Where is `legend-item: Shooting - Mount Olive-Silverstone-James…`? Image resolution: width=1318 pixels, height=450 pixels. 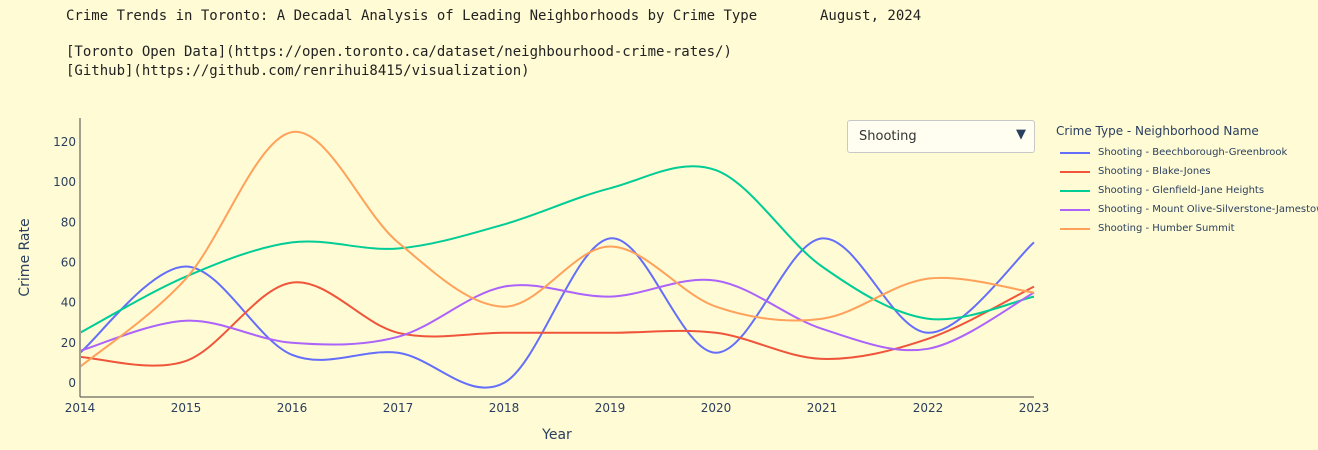 legend-item: Shooting - Mount Olive-Silverstone-James… is located at coordinates (1187, 209).